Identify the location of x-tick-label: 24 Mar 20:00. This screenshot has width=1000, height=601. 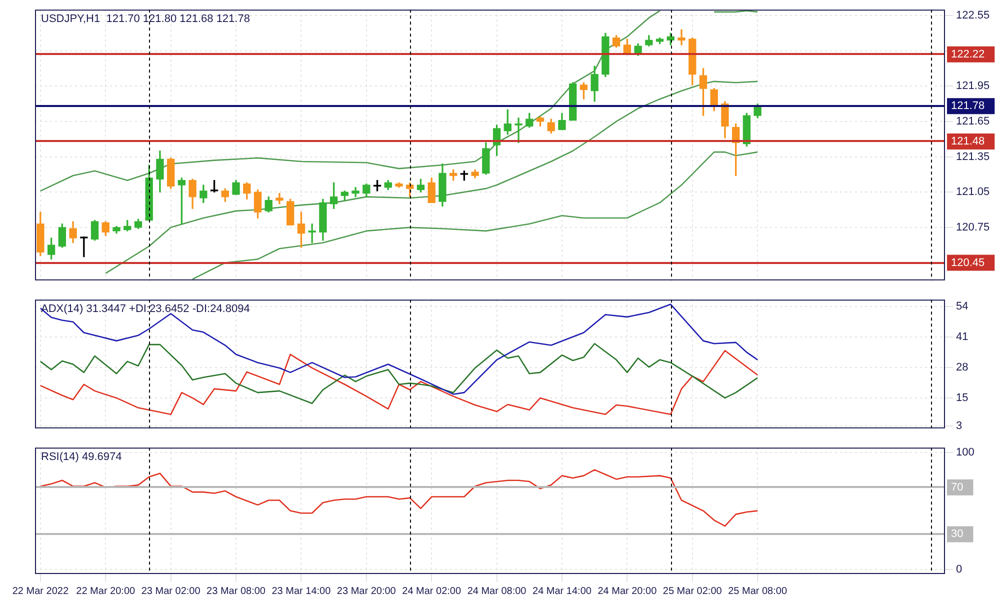
(628, 591).